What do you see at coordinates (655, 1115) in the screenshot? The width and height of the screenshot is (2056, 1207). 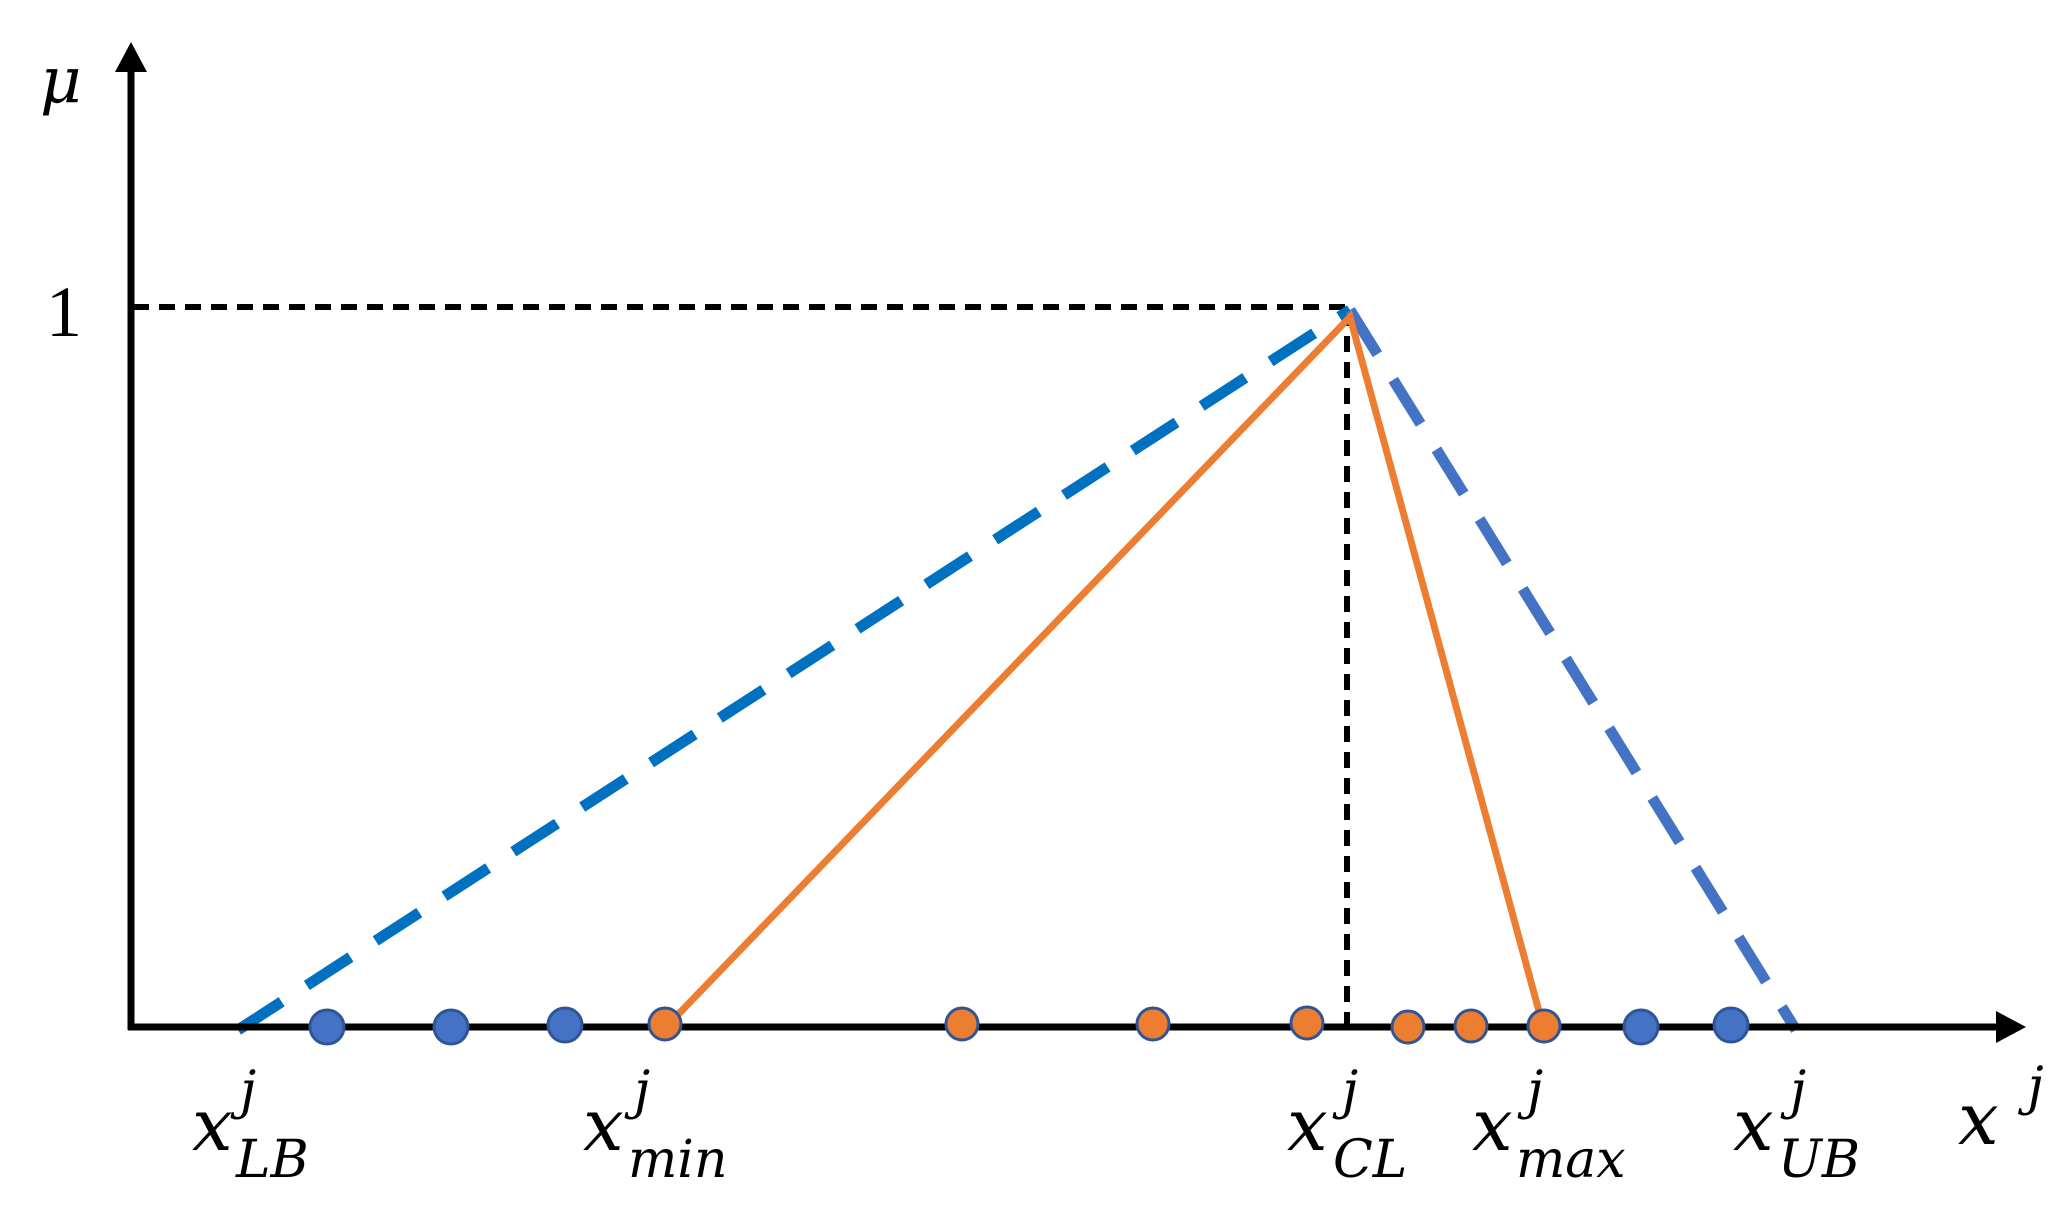 I see `x-min-label: x j min` at bounding box center [655, 1115].